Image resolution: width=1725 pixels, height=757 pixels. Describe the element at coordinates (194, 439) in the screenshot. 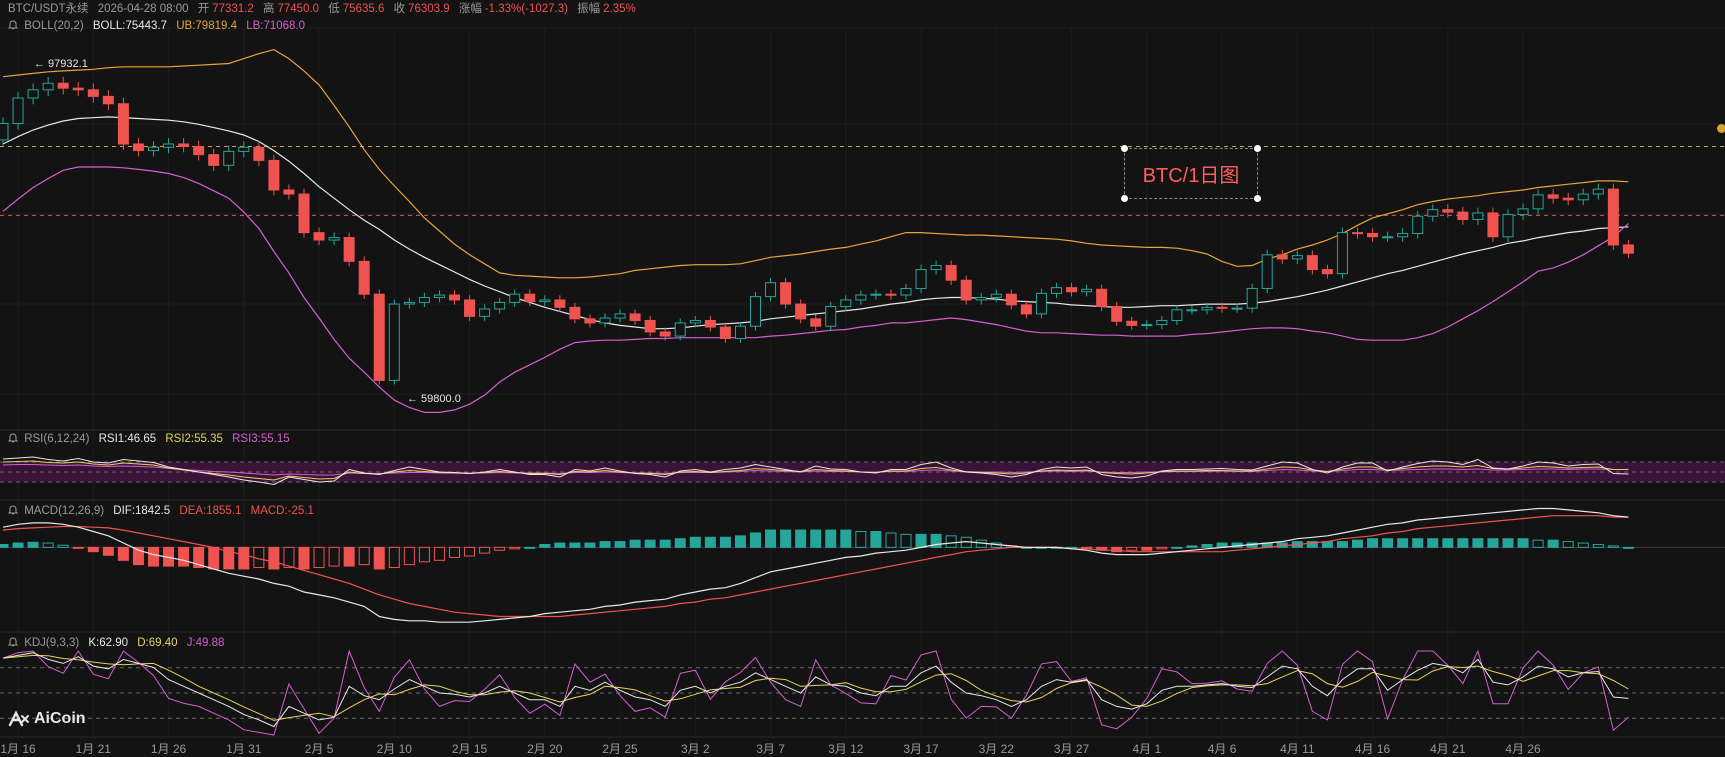

I see `rsi2-value: RSI2:55.35` at that location.